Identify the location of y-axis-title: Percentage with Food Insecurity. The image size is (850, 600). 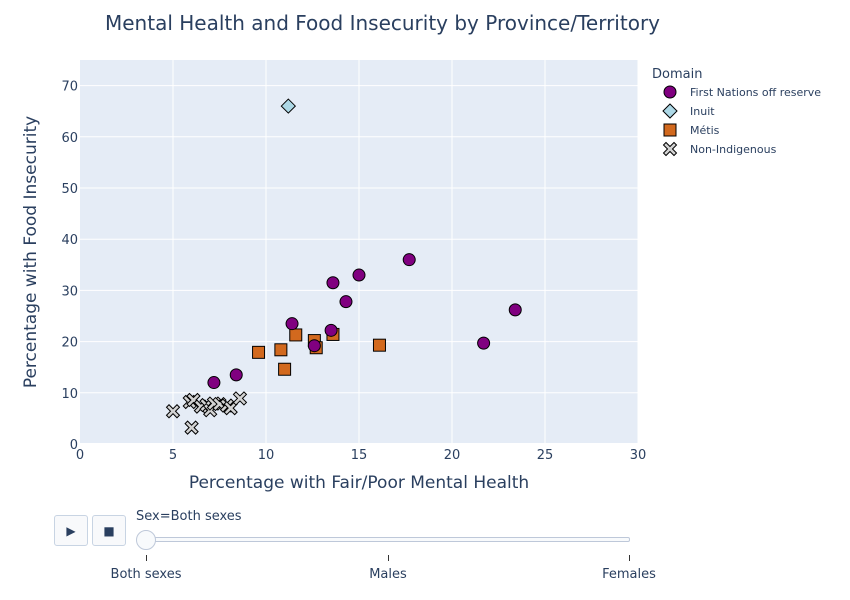
(31, 252).